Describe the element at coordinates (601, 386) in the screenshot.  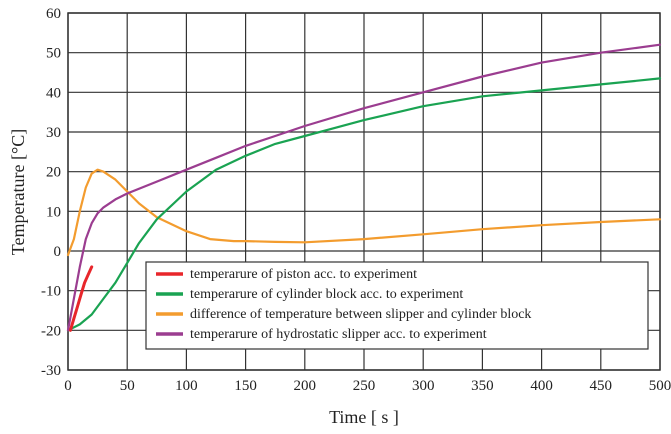
I see `x-tick-label: 450` at that location.